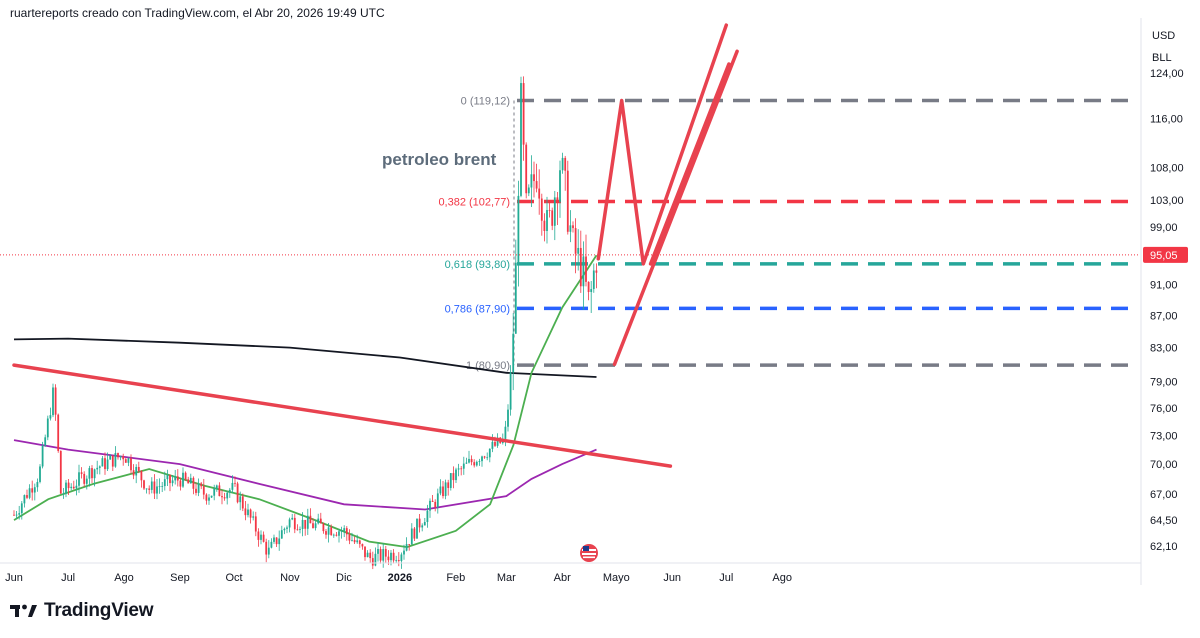 The image size is (1200, 638). What do you see at coordinates (342, 415) in the screenshot?
I see `descending-trendline` at bounding box center [342, 415].